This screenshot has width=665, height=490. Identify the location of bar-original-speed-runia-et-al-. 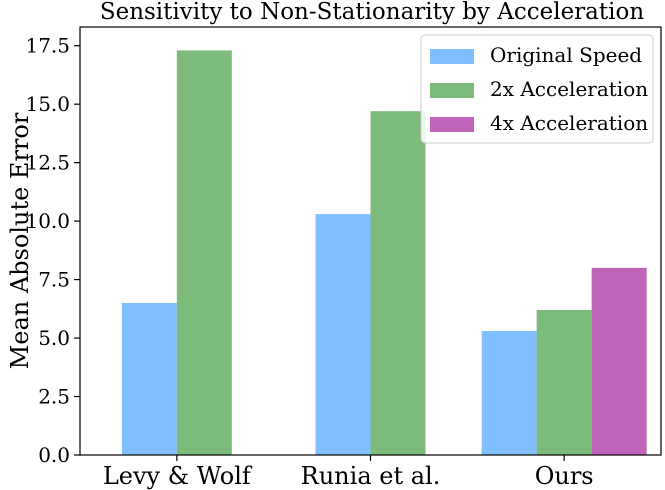
(343, 334).